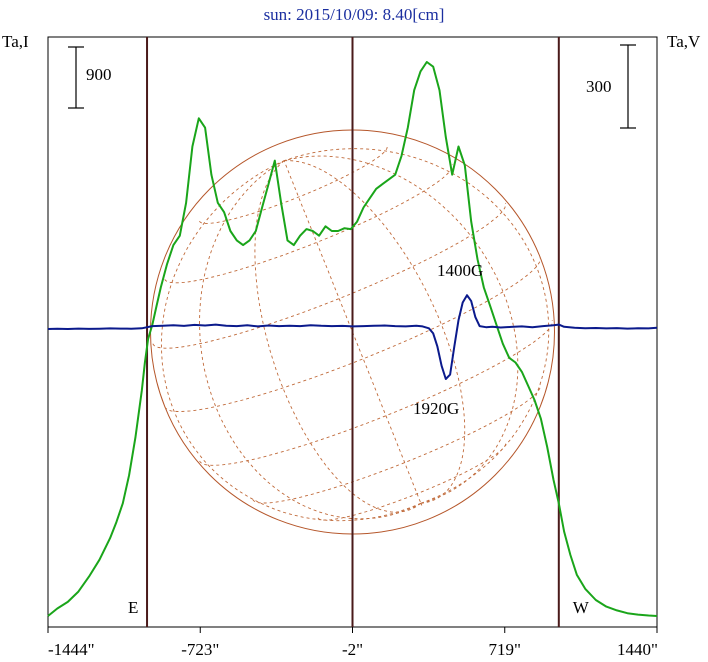 The height and width of the screenshot is (662, 708). I want to click on chart-title: sun: 2015/10/09: 8.40[cm], so click(354, 14).